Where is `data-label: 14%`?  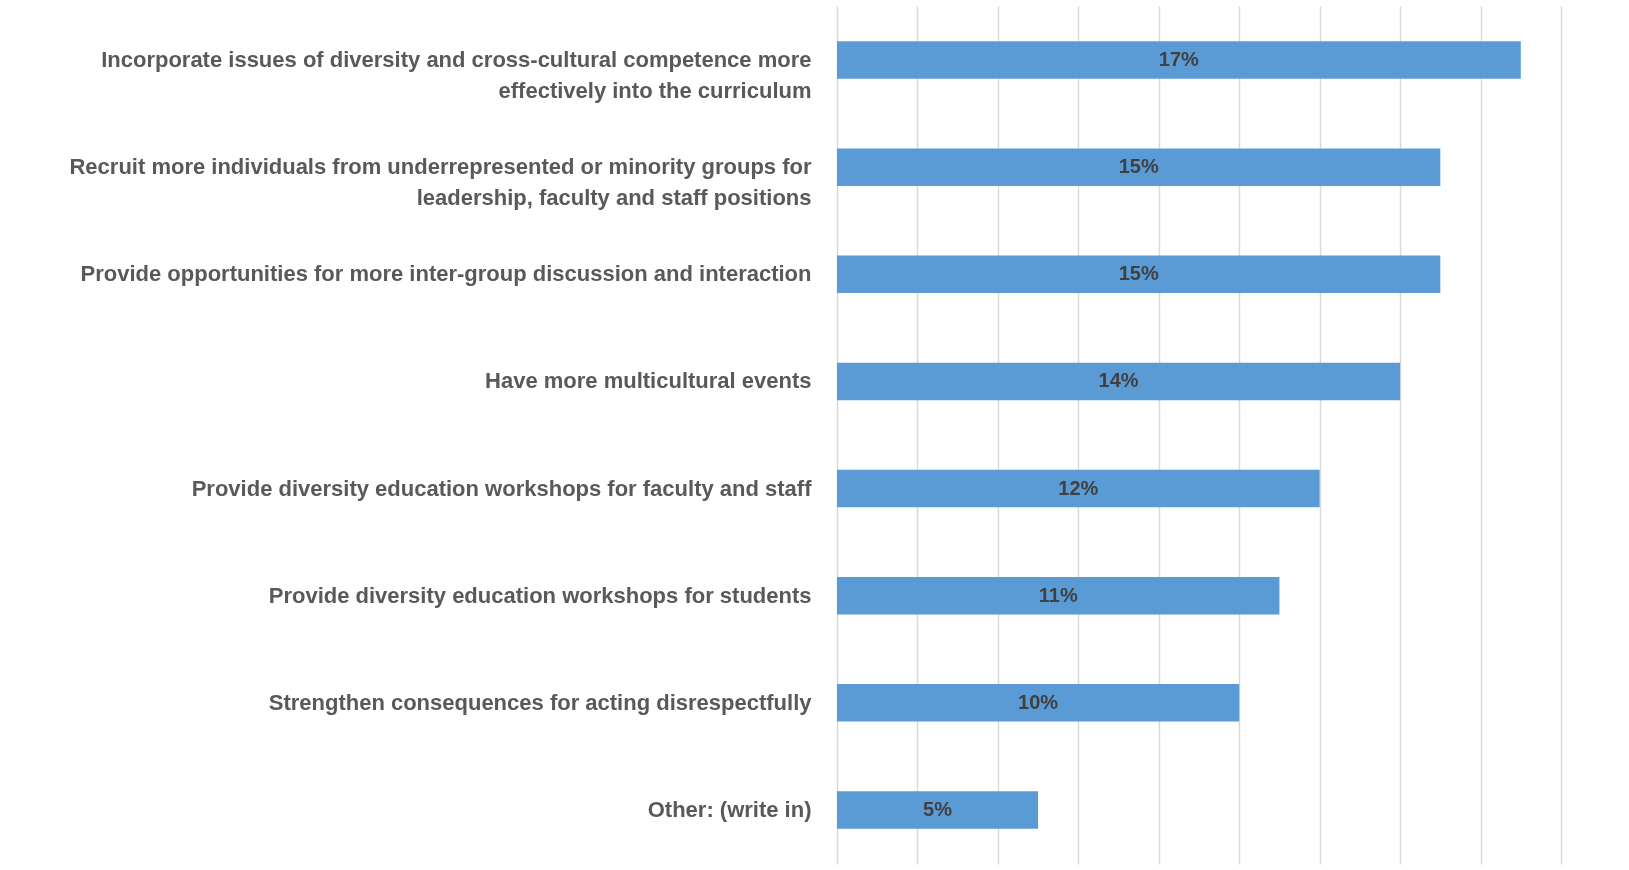
data-label: 14% is located at coordinates (1118, 380).